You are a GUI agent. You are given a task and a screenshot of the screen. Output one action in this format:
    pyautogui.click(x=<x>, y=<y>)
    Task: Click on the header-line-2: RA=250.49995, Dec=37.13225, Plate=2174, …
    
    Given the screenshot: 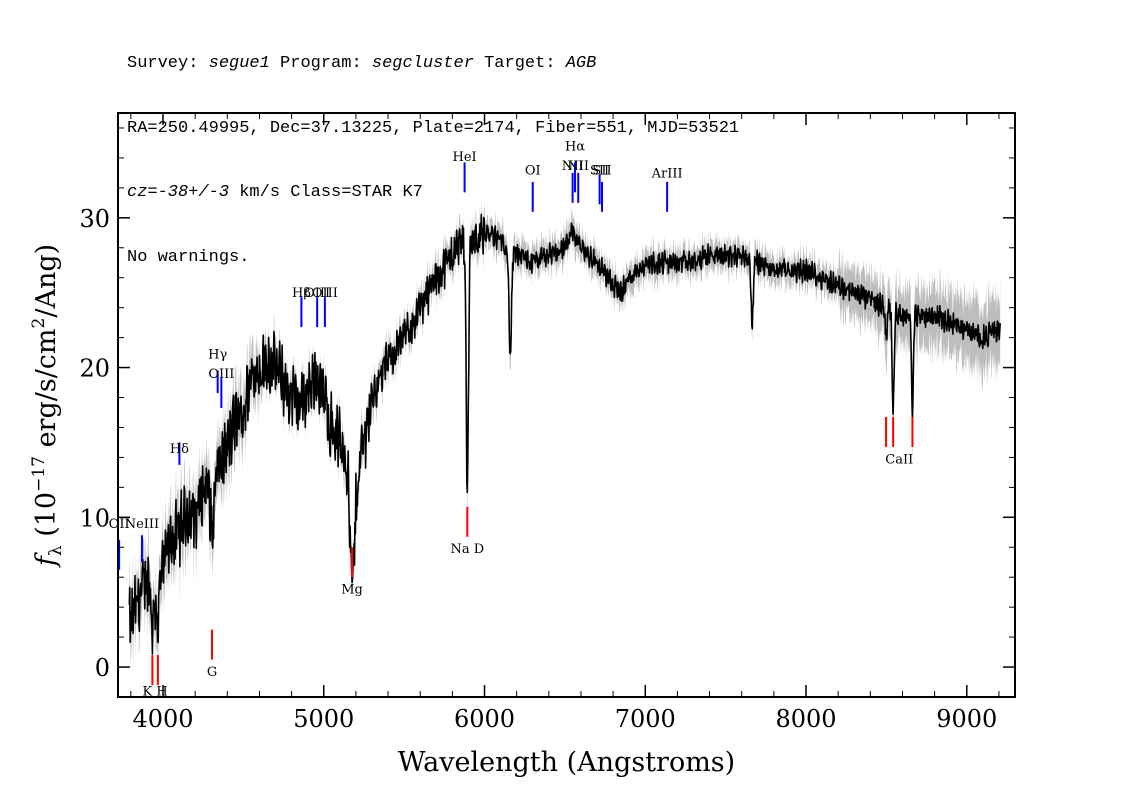 What is the action you would take?
    pyautogui.click(x=433, y=128)
    